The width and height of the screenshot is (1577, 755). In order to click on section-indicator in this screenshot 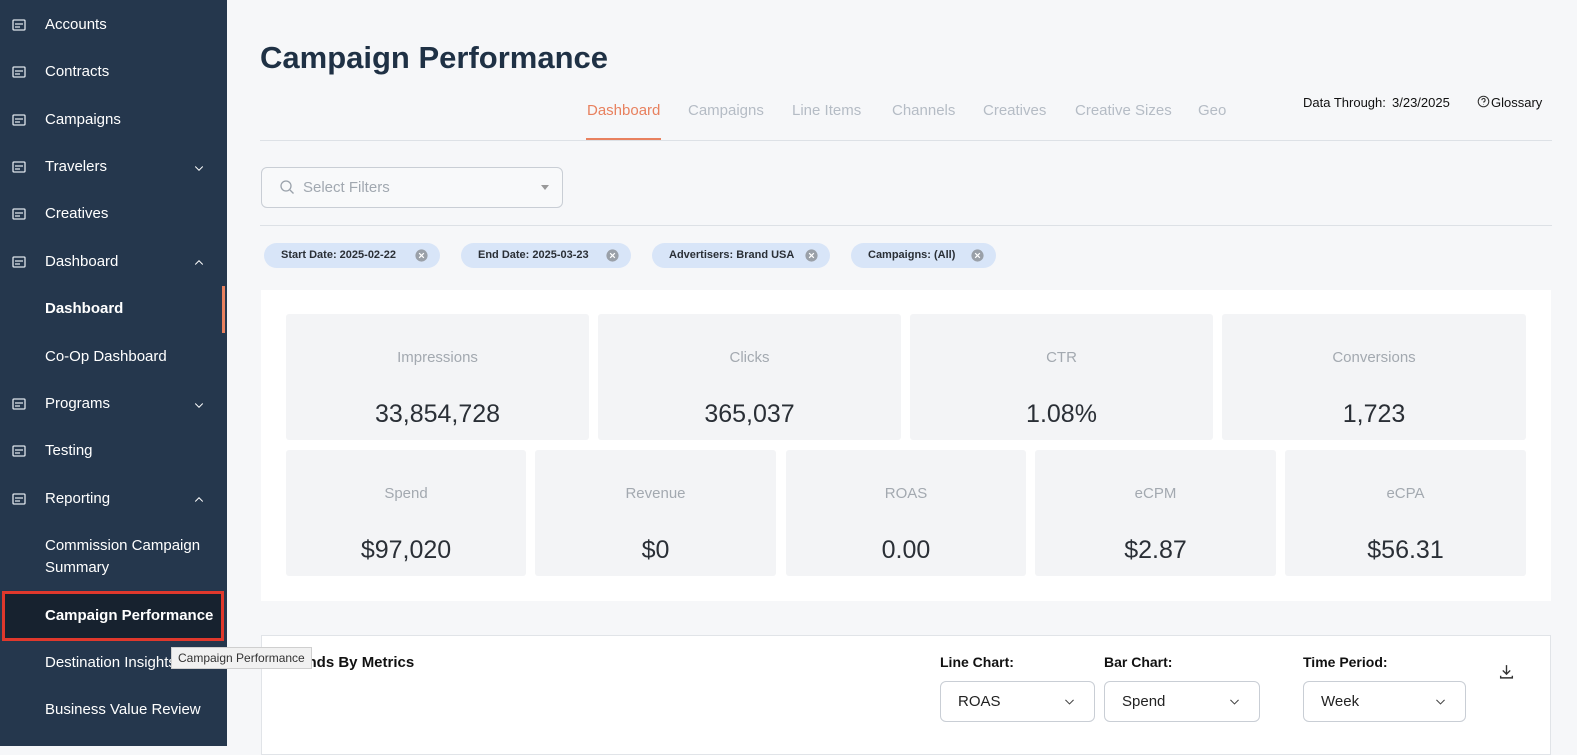, I will do `click(223, 309)`.